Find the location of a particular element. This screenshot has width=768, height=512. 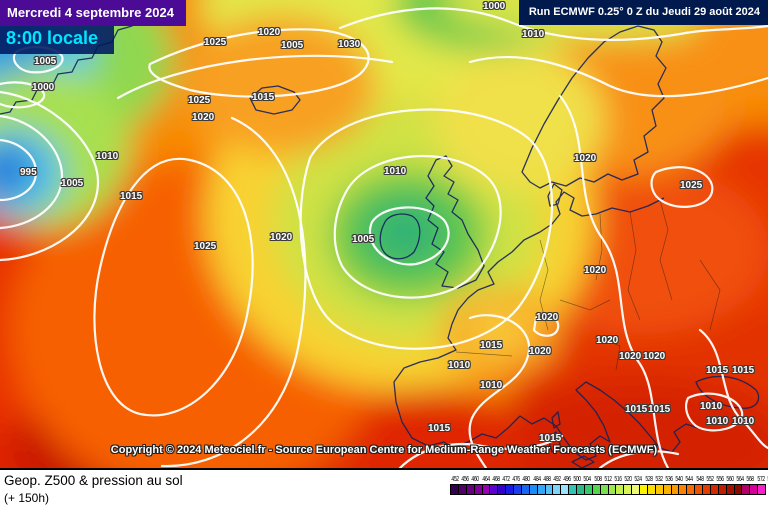

map-title: Geop. Z500 & pression au sol is located at coordinates (93, 480).